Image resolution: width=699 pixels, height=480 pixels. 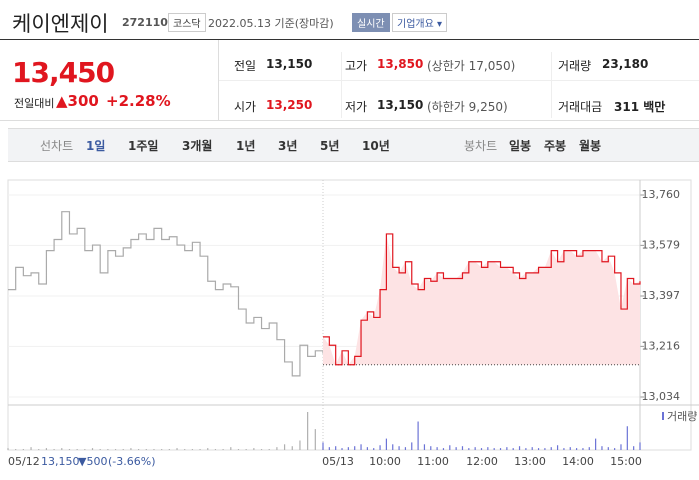 What do you see at coordinates (289, 105) in the screenshot?
I see `stat-value: 13,250` at bounding box center [289, 105].